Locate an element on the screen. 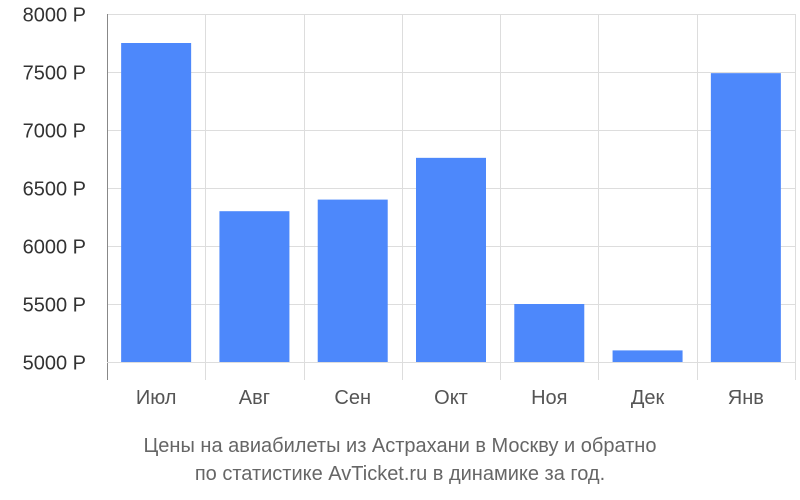  y-tick-label: 6500 Р is located at coordinates (54, 190).